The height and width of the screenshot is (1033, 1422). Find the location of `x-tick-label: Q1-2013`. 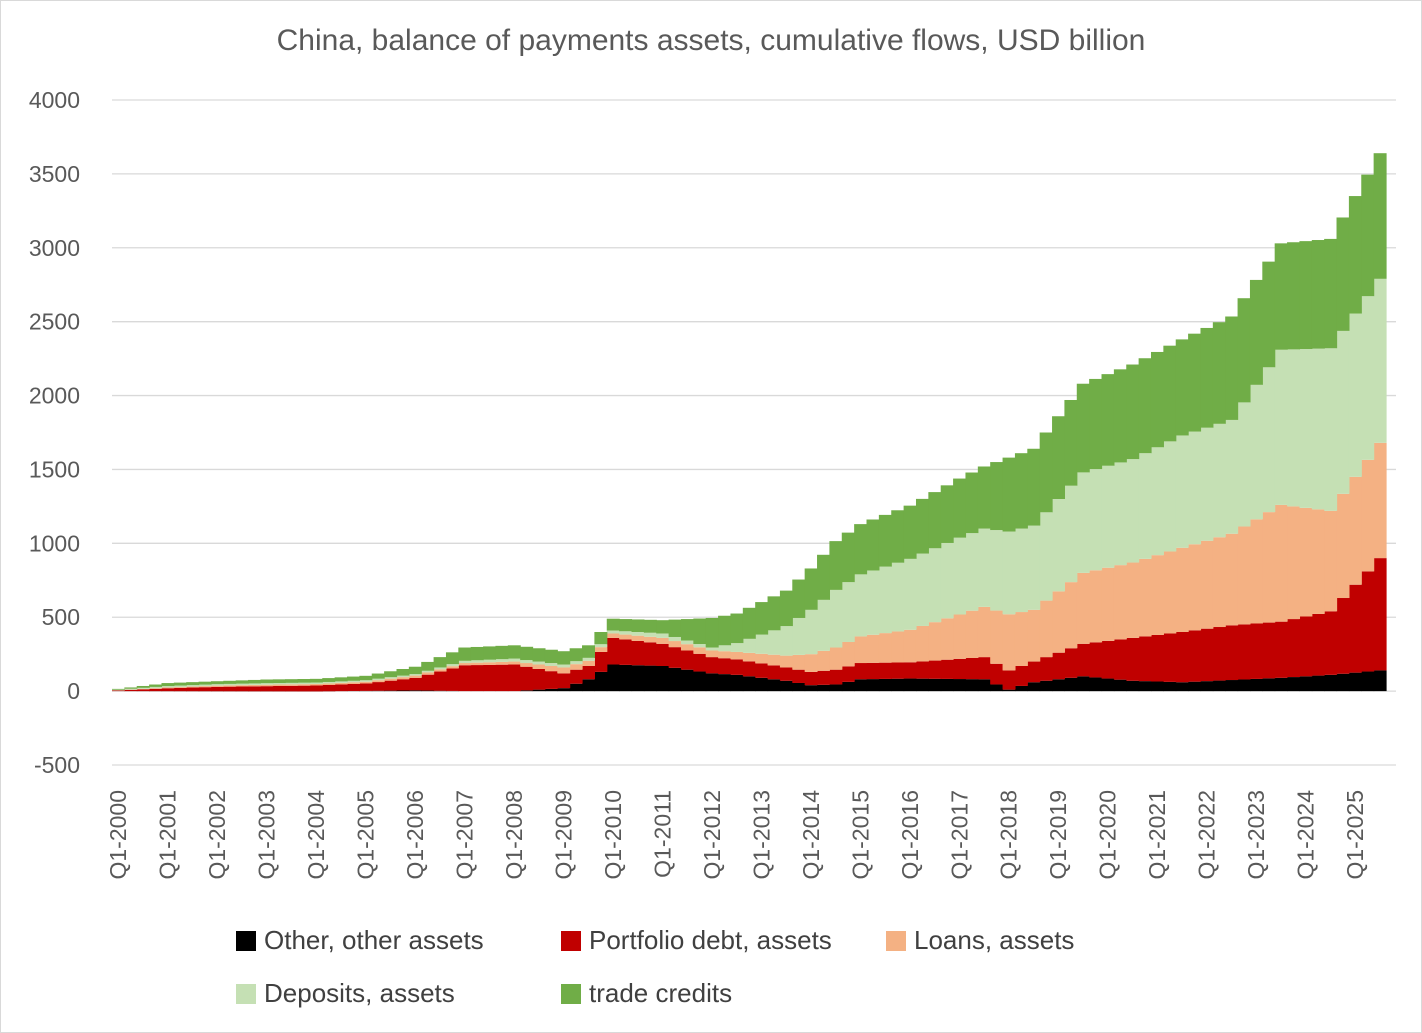

x-tick-label: Q1-2013 is located at coordinates (761, 835).